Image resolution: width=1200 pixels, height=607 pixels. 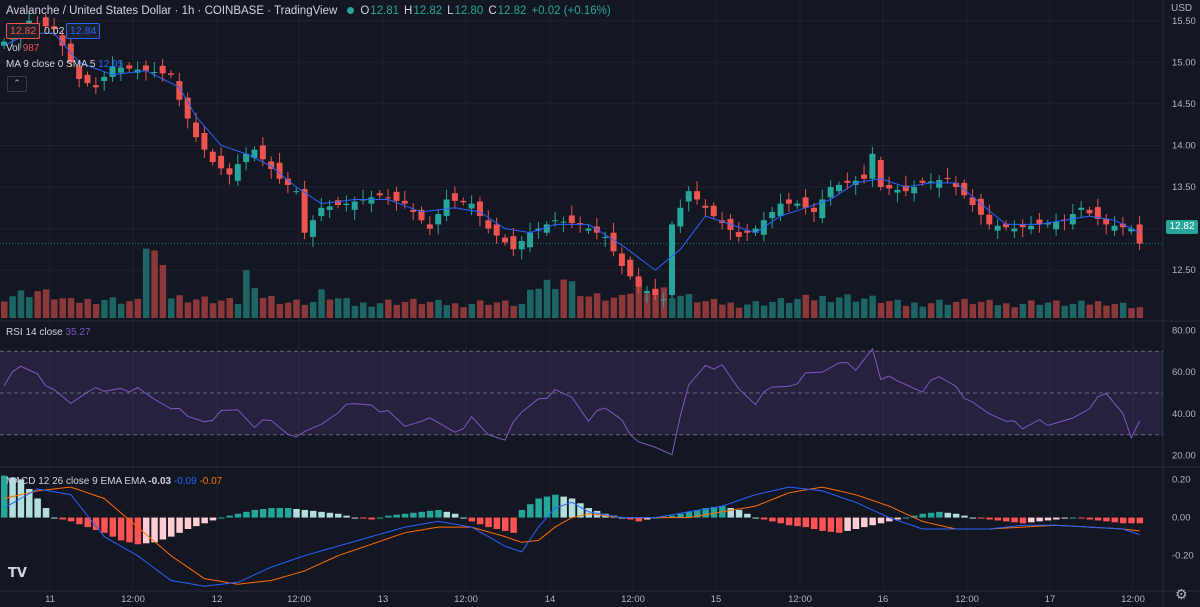 I want to click on high-label: H, so click(x=408, y=11).